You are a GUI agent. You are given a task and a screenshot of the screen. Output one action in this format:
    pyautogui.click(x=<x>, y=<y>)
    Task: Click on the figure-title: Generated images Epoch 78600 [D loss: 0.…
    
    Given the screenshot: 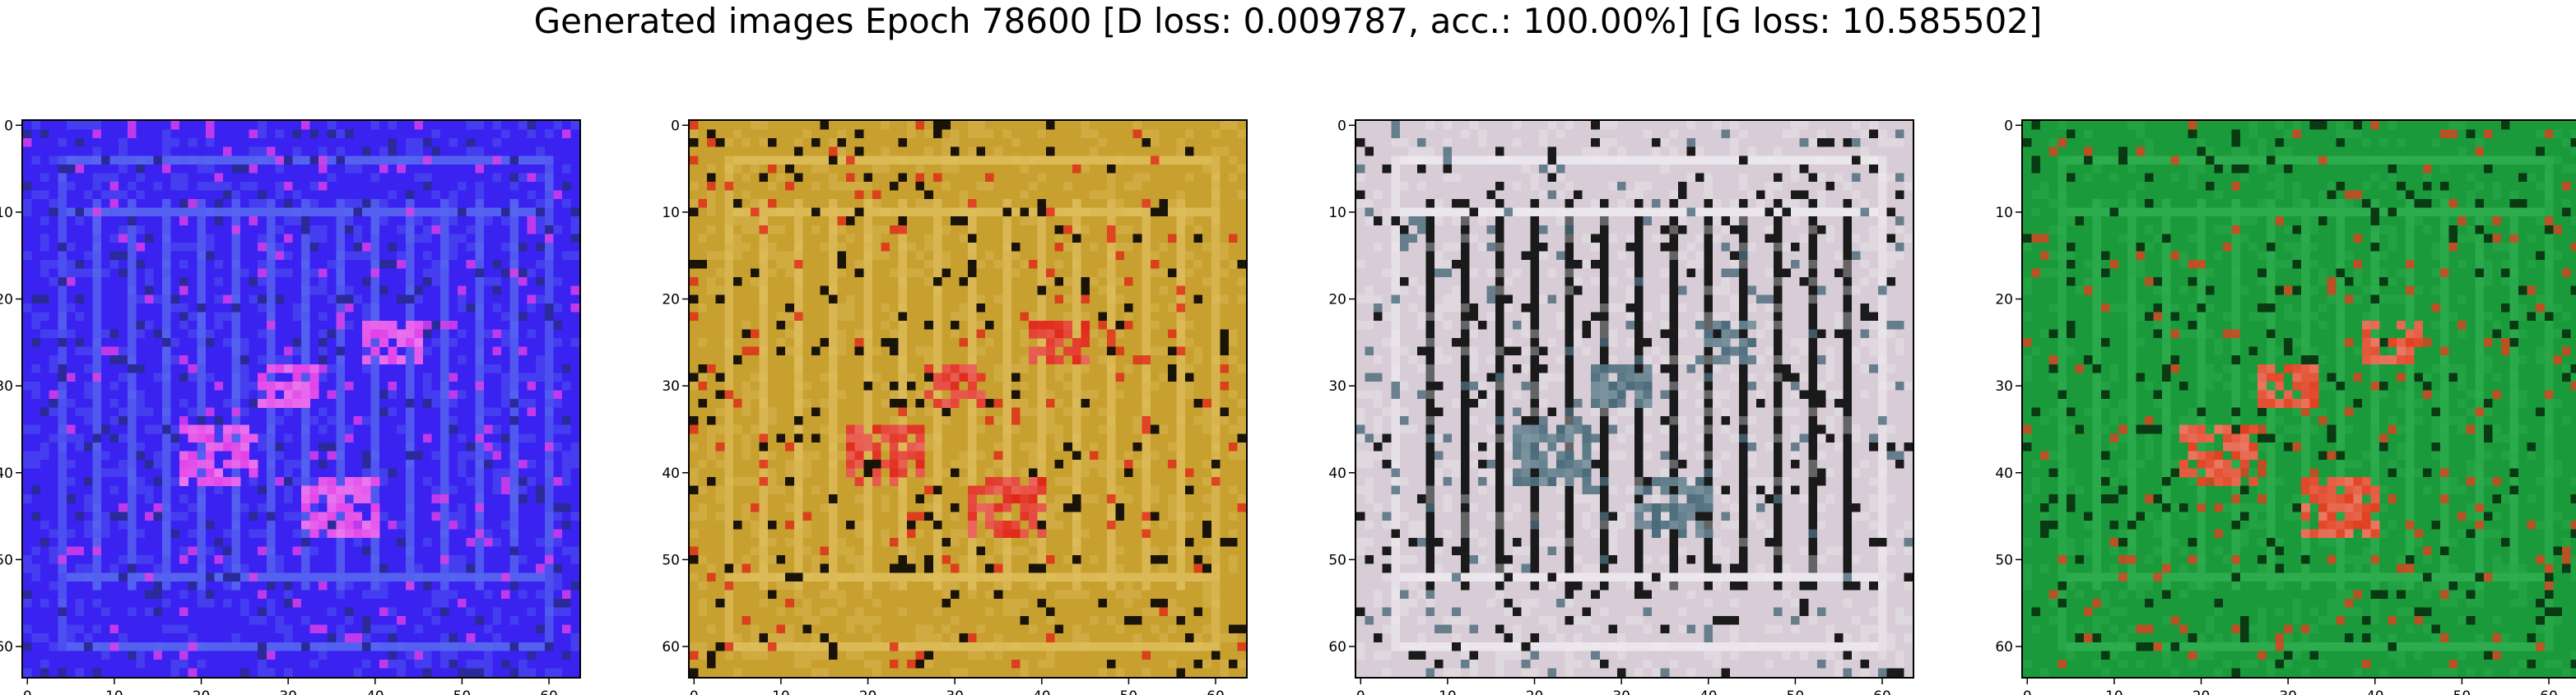 What is the action you would take?
    pyautogui.click(x=1288, y=21)
    